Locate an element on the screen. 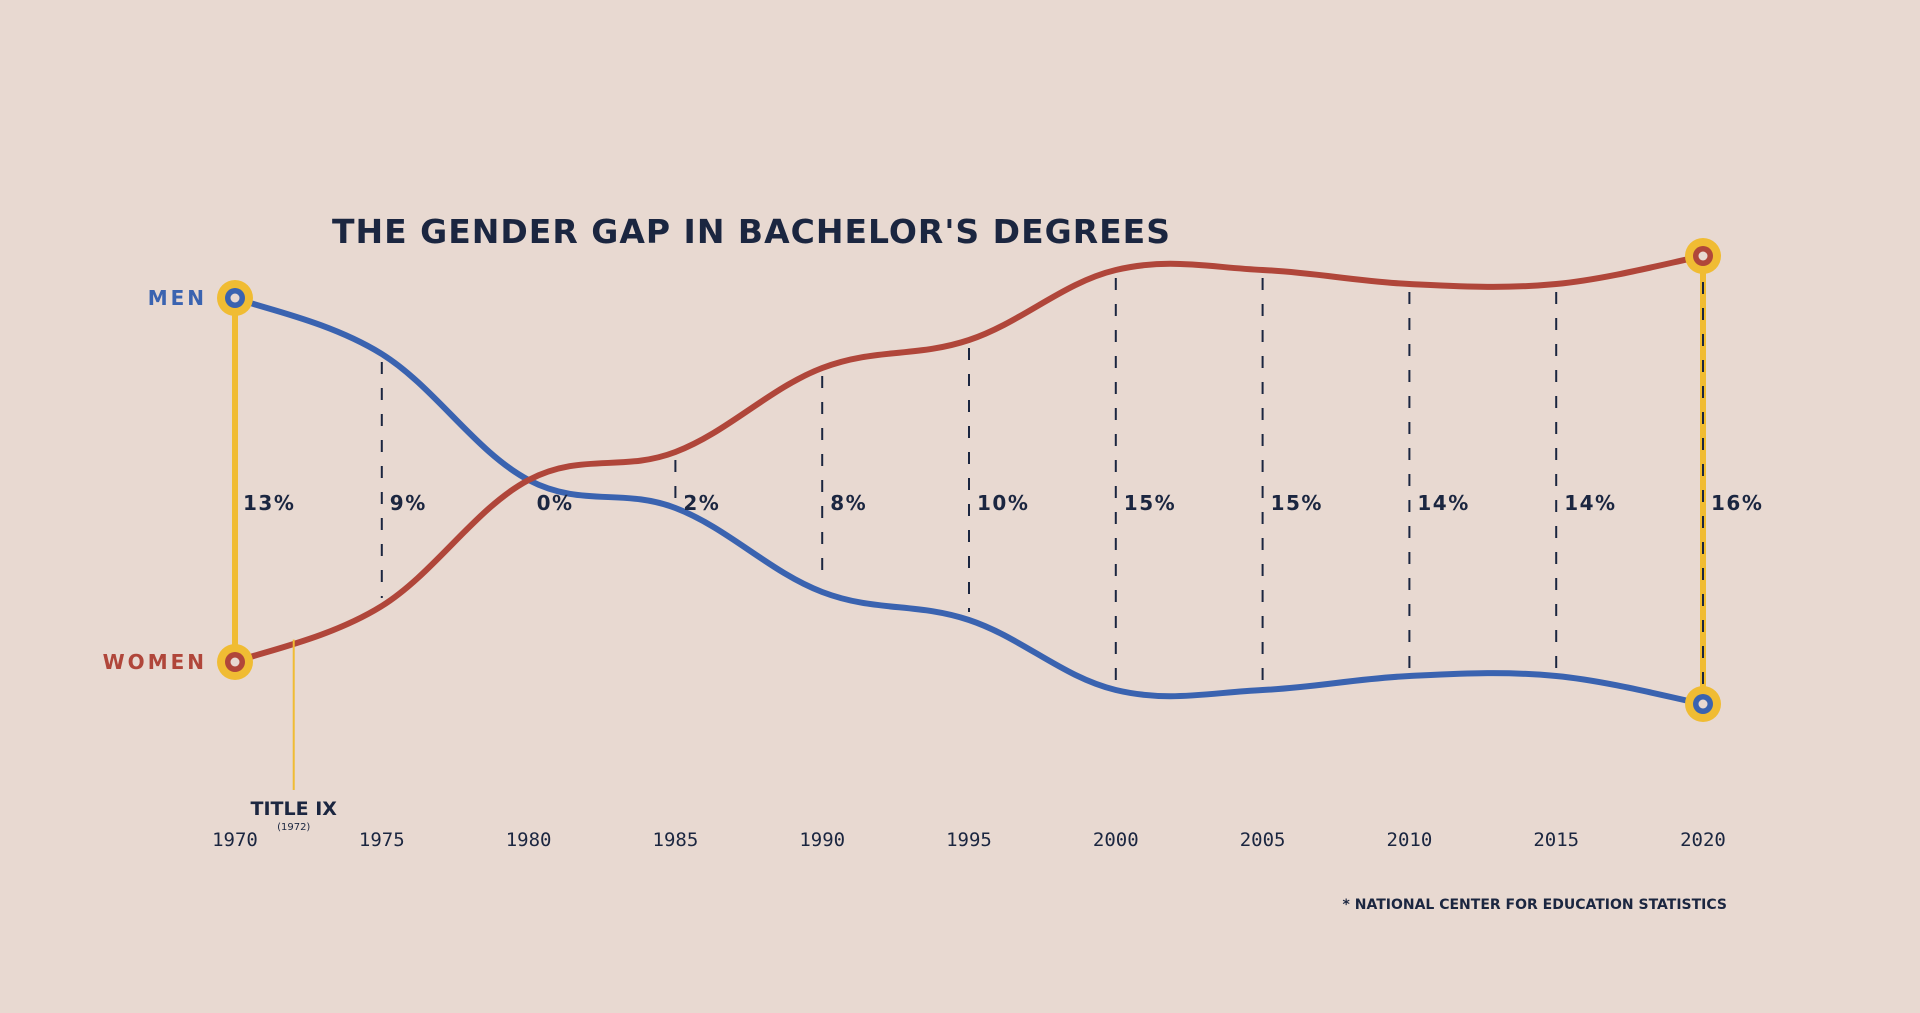  series-label-women: WOMEN is located at coordinates (155, 662).